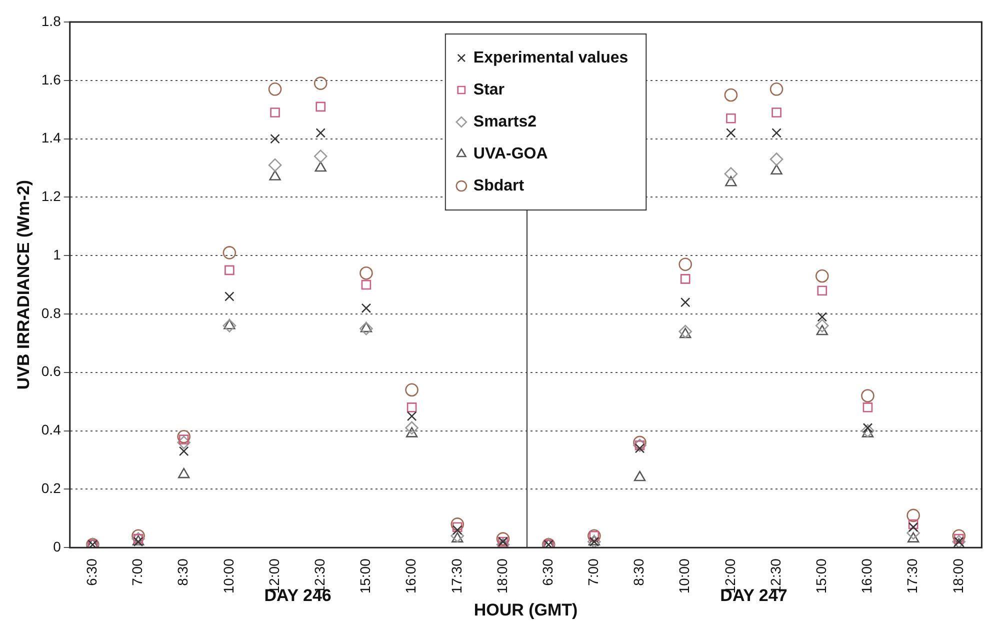  Describe the element at coordinates (51, 430) in the screenshot. I see `y-tick-label: 0.4` at that location.